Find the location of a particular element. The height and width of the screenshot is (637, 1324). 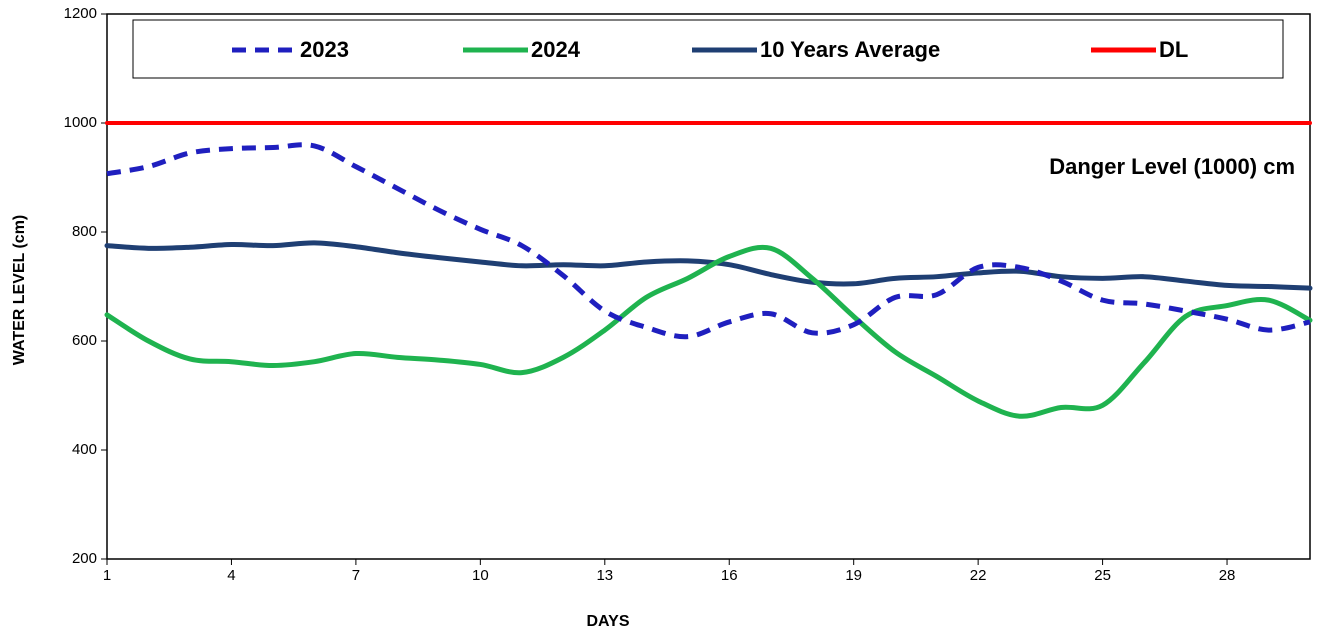

x-tick-label: 10 is located at coordinates (480, 575).